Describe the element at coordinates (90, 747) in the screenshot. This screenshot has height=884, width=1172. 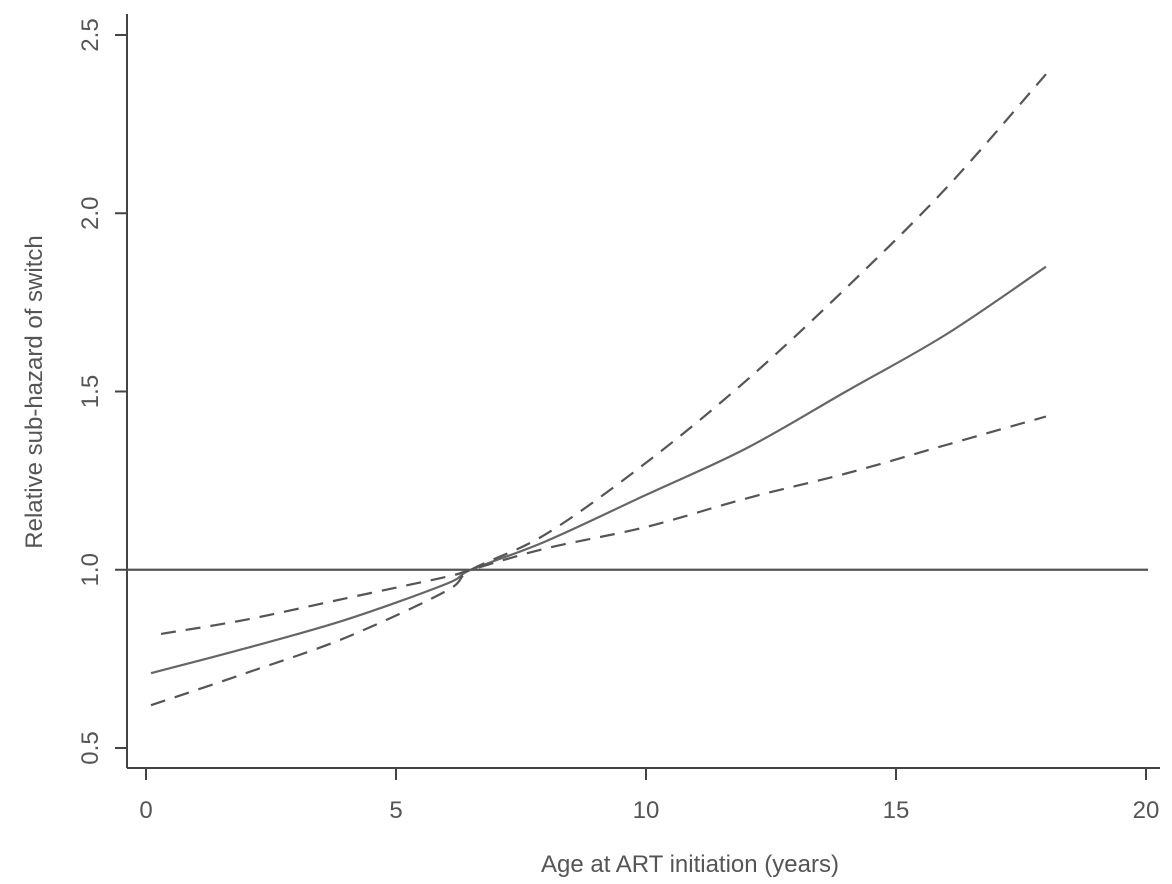
I see `y-tick-label: 0.5` at that location.